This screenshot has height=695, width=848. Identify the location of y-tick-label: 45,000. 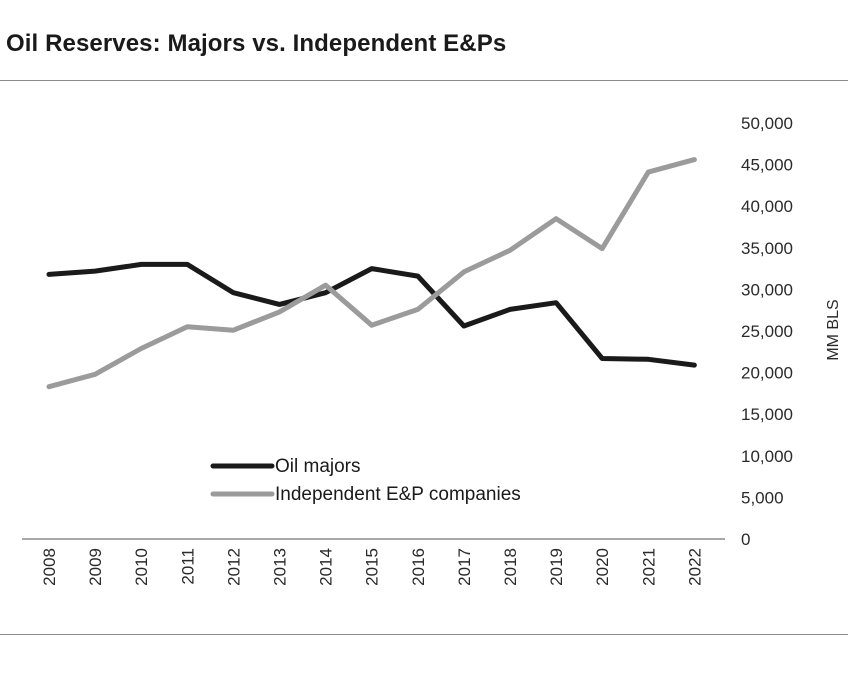
(767, 165).